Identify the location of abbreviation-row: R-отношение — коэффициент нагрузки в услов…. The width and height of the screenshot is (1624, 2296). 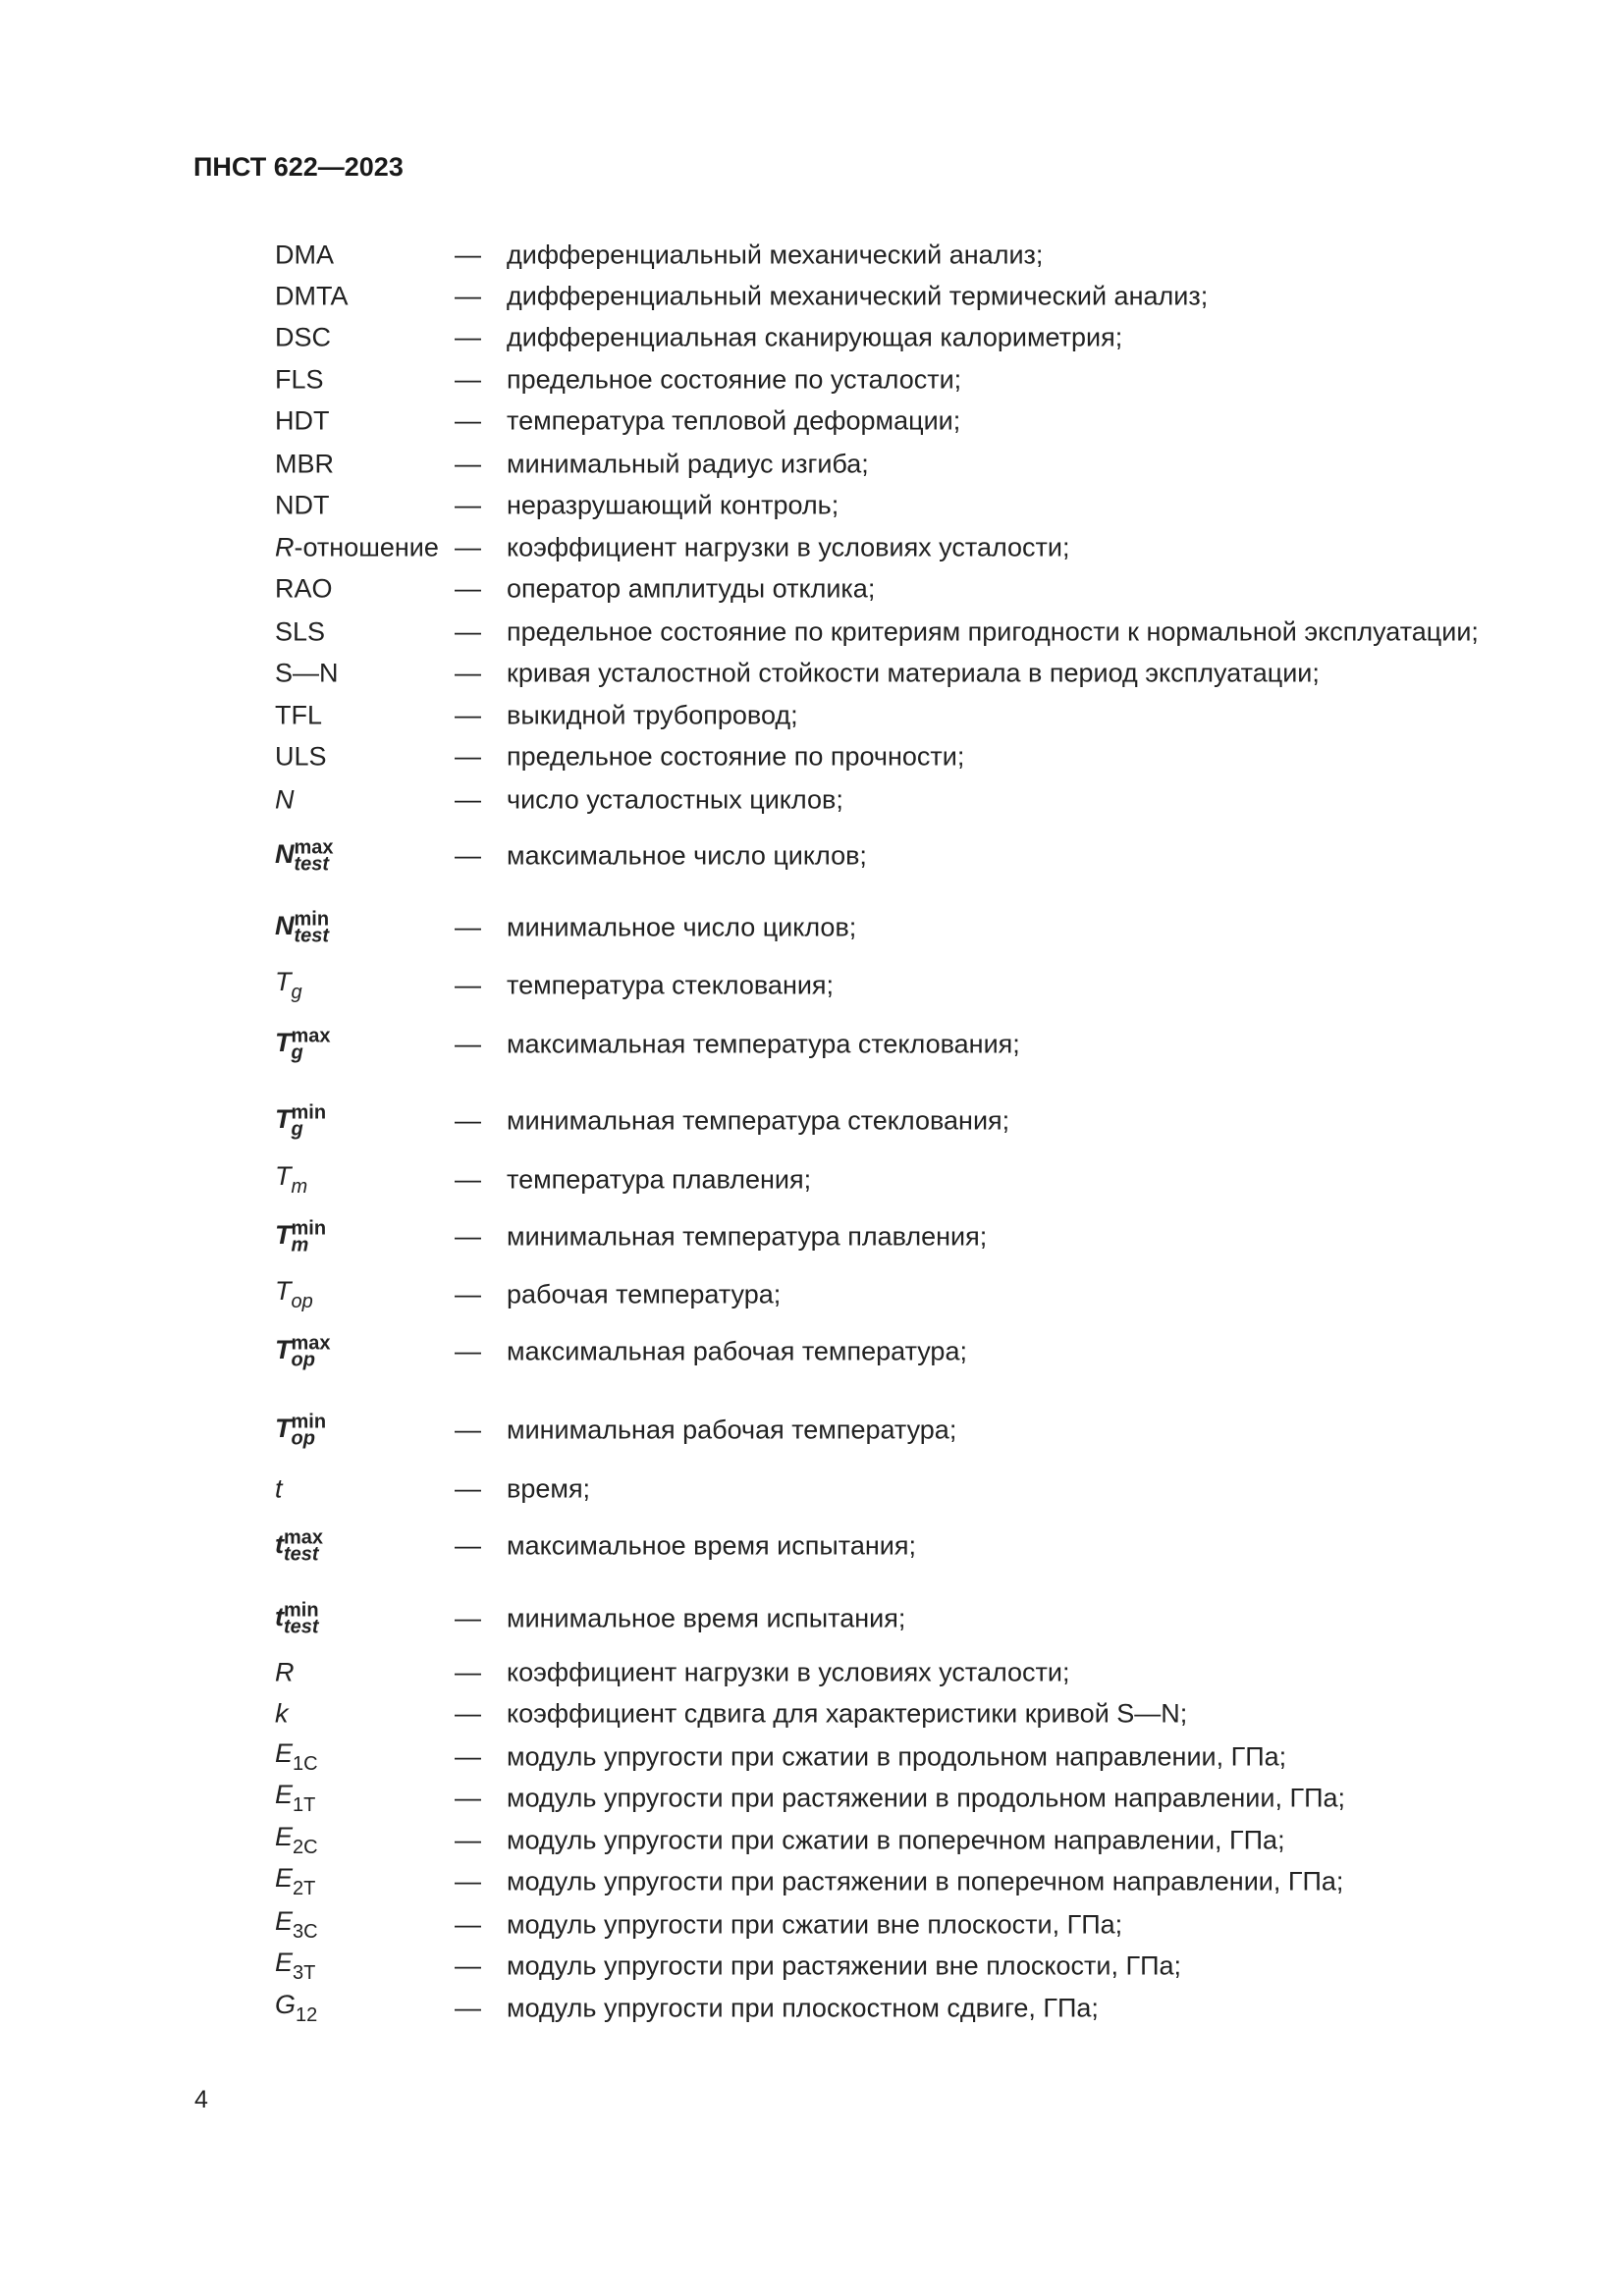
(812, 560).